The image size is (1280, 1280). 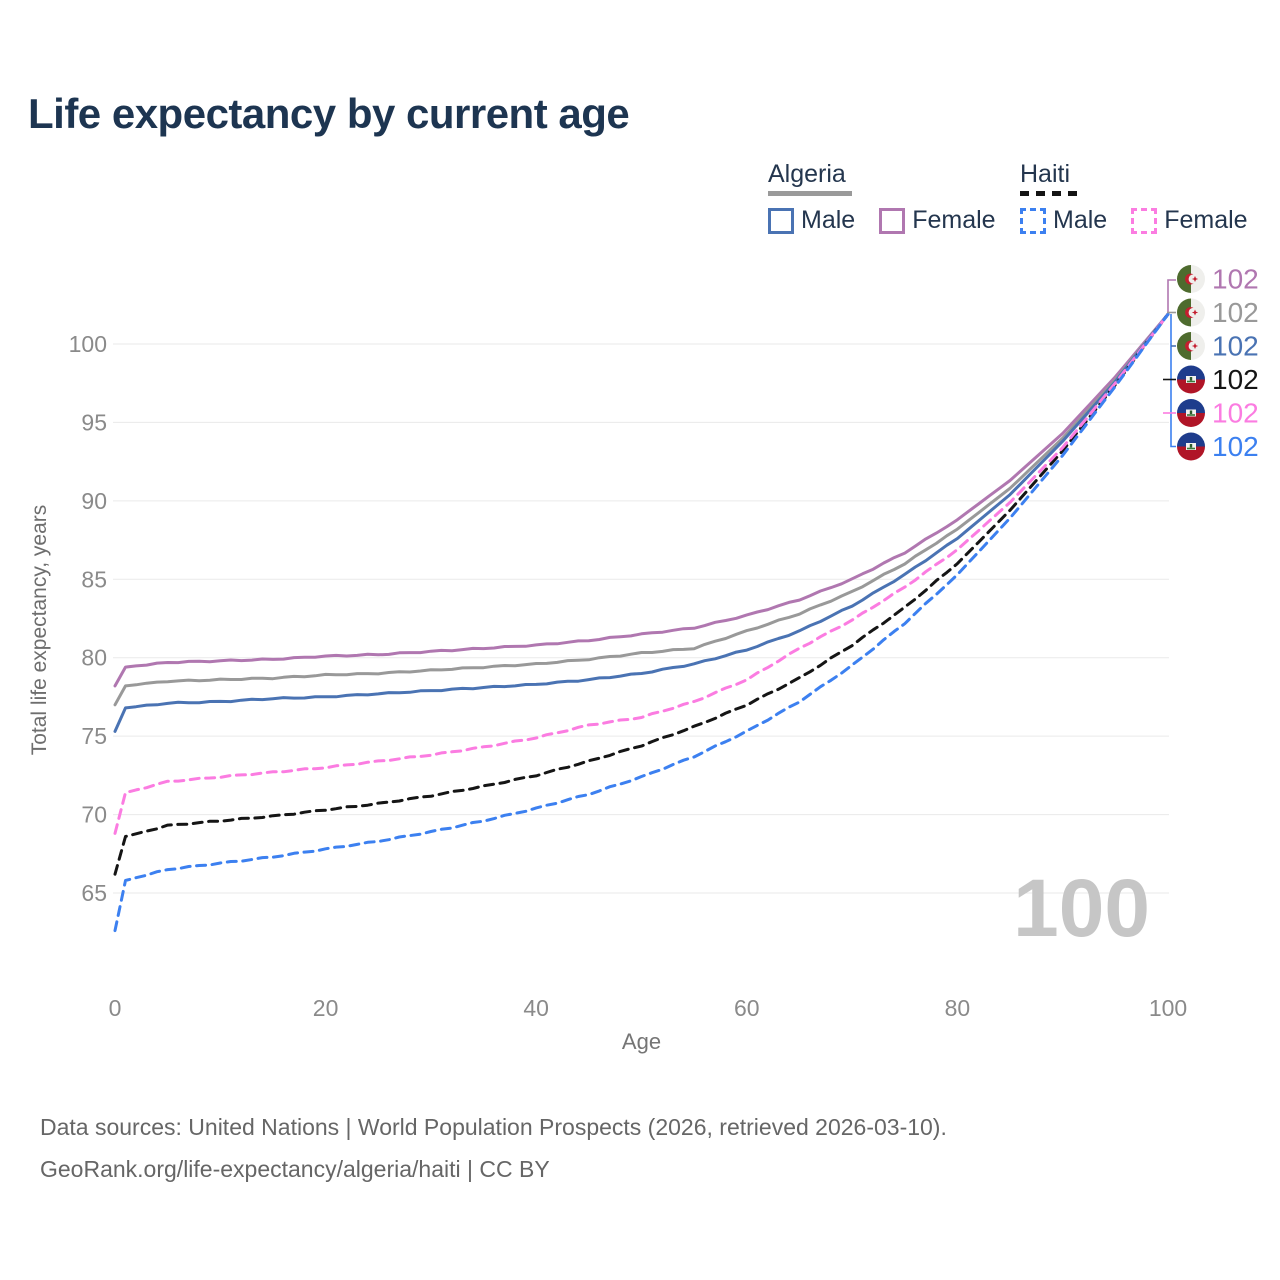 I want to click on legend-item-algeria-female: Female, so click(x=937, y=220).